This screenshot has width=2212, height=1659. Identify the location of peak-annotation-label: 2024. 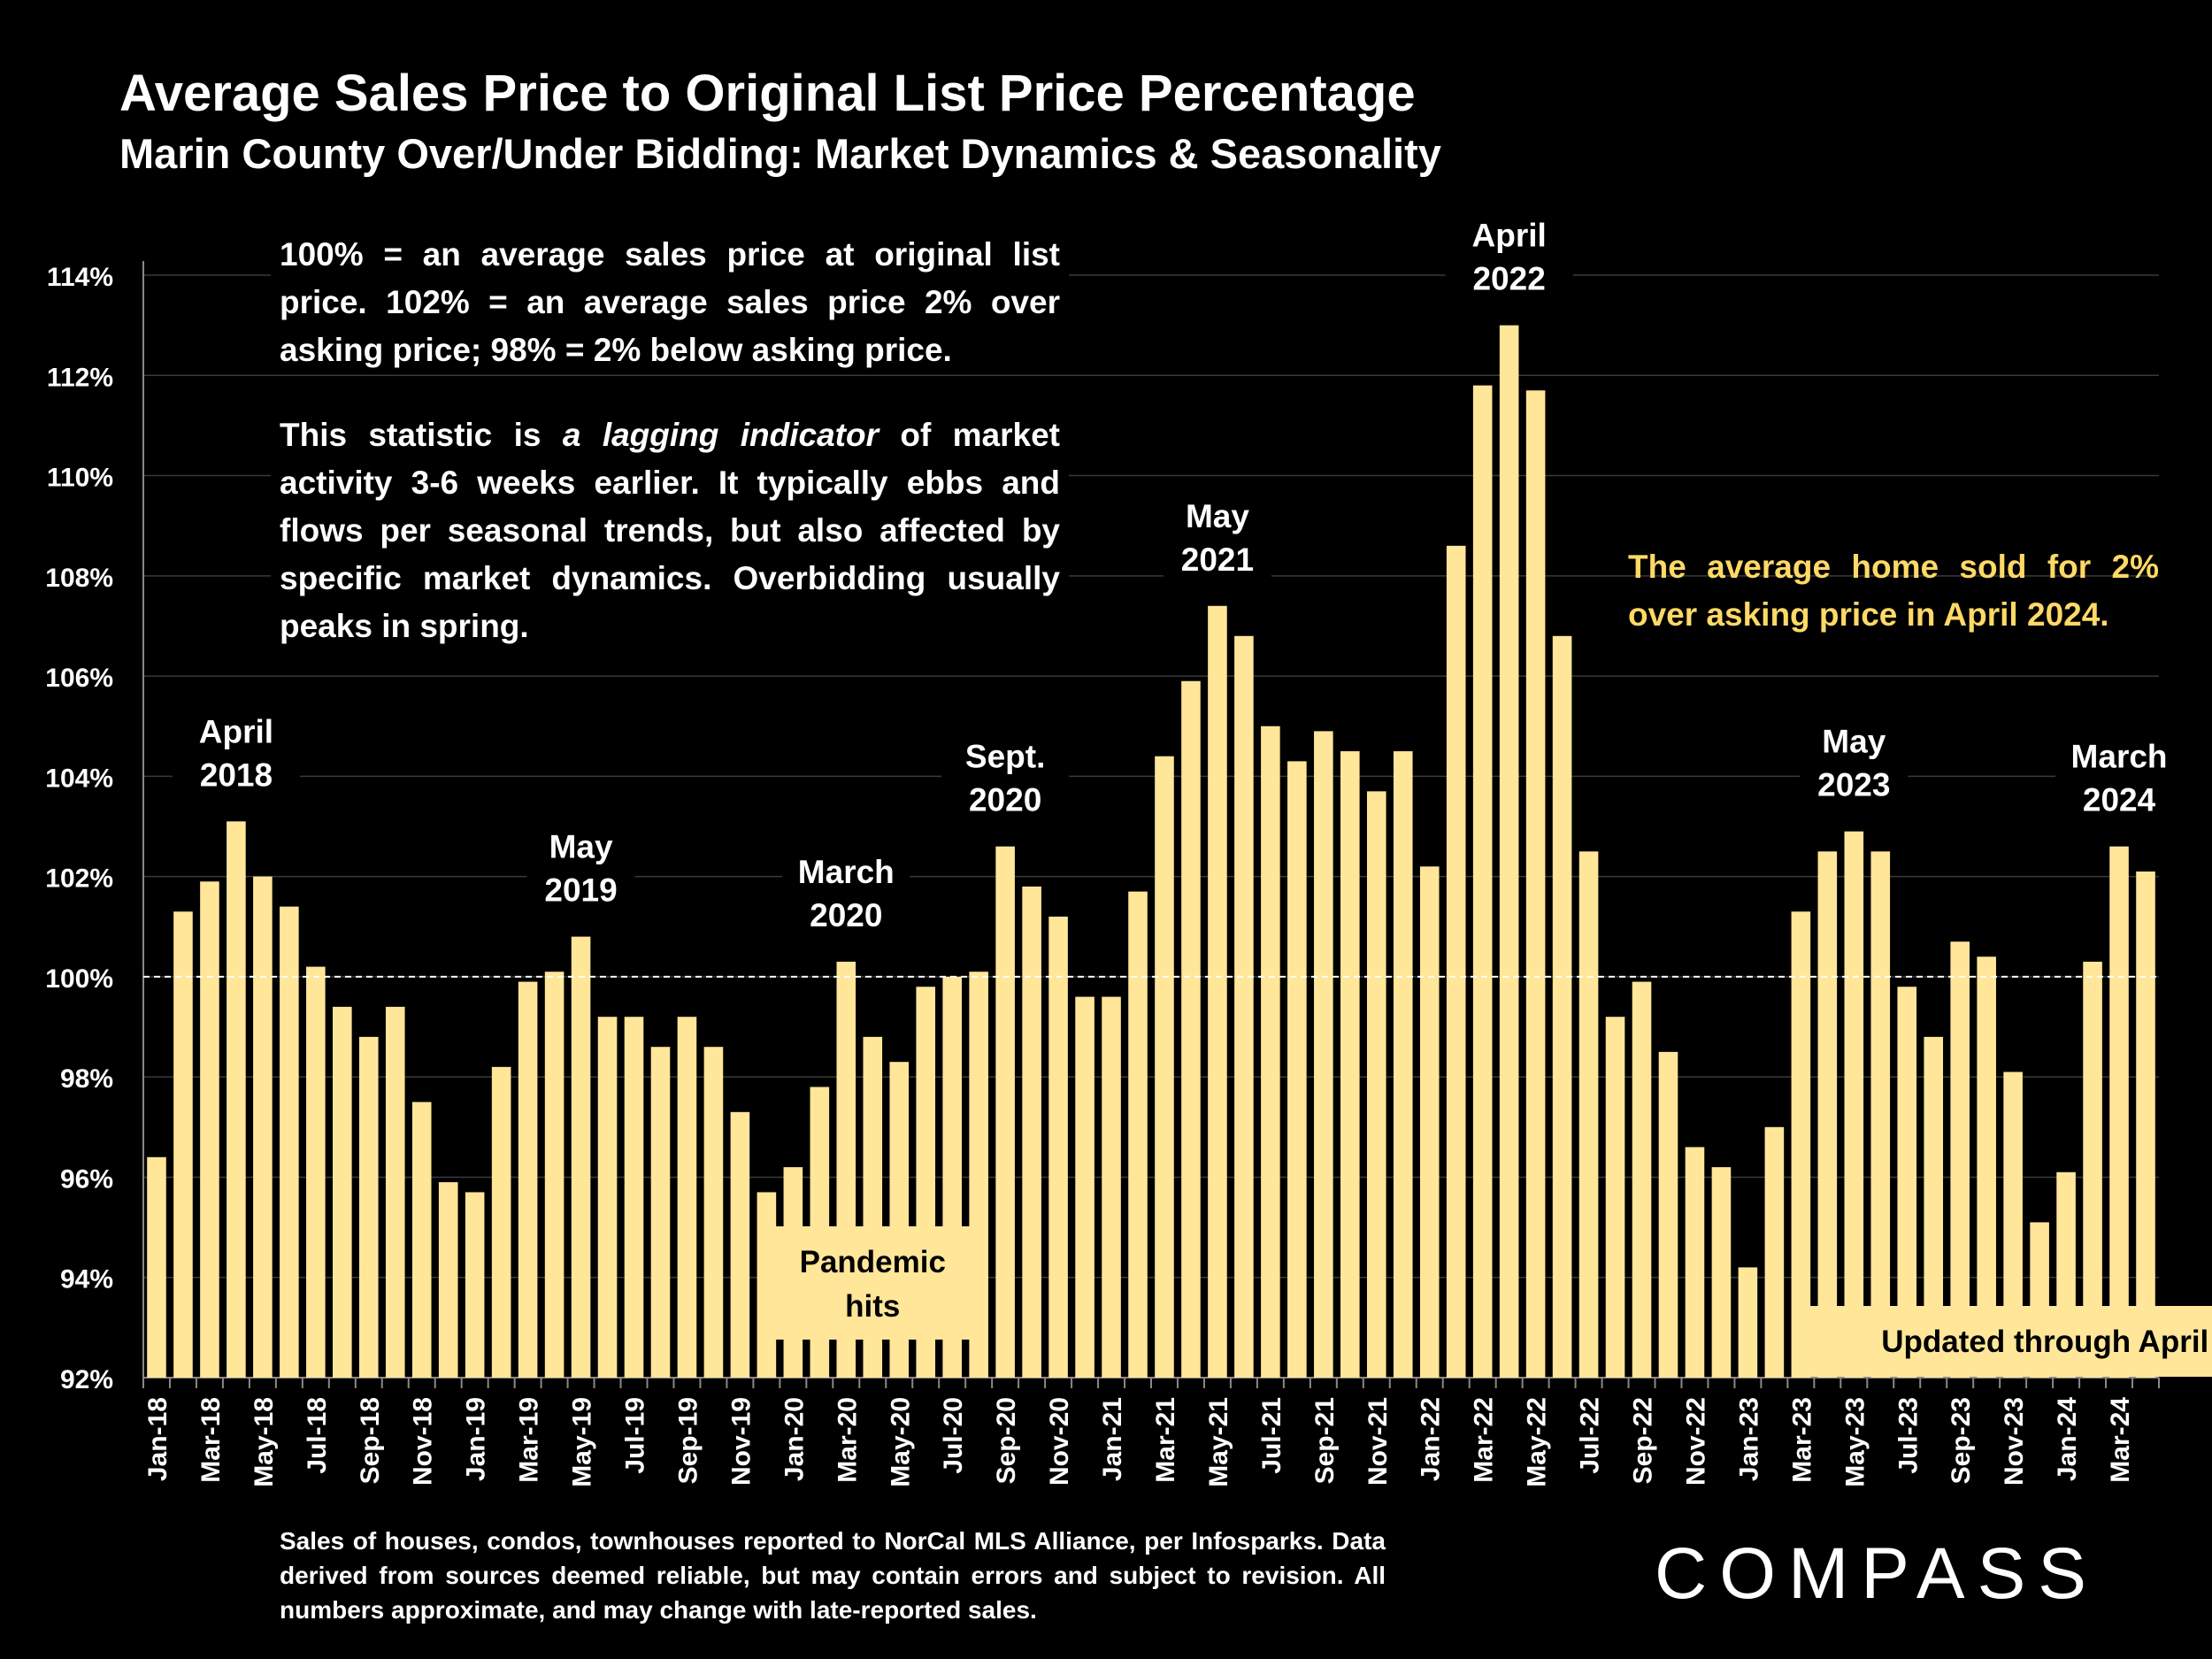
(2119, 800).